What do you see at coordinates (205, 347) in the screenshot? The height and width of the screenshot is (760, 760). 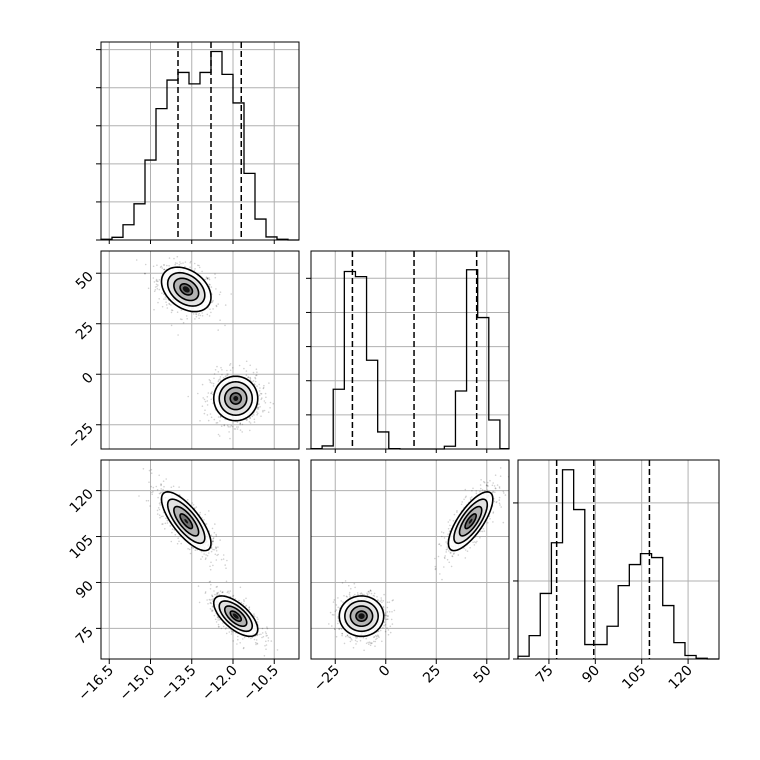 I see `panel-content` at bounding box center [205, 347].